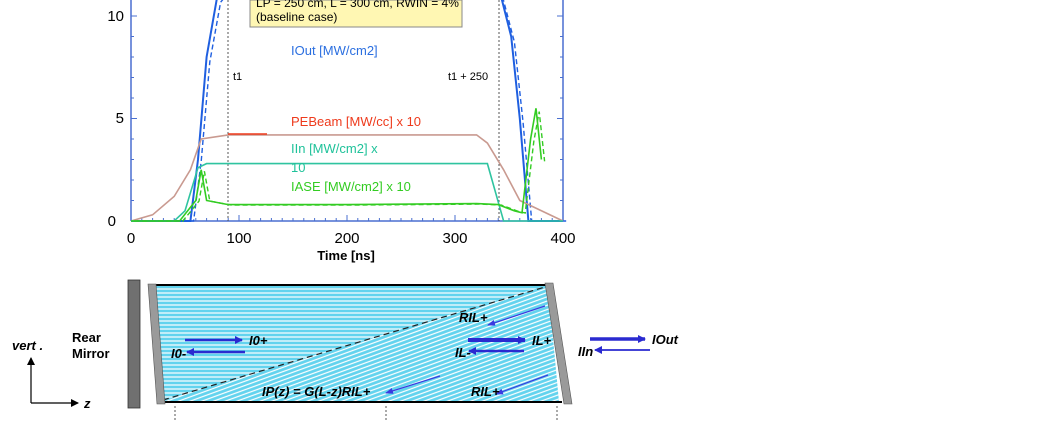 Image resolution: width=1060 pixels, height=423 pixels. I want to click on pebeam-label: PEBeam [MW/cc] x 10, so click(356, 121).